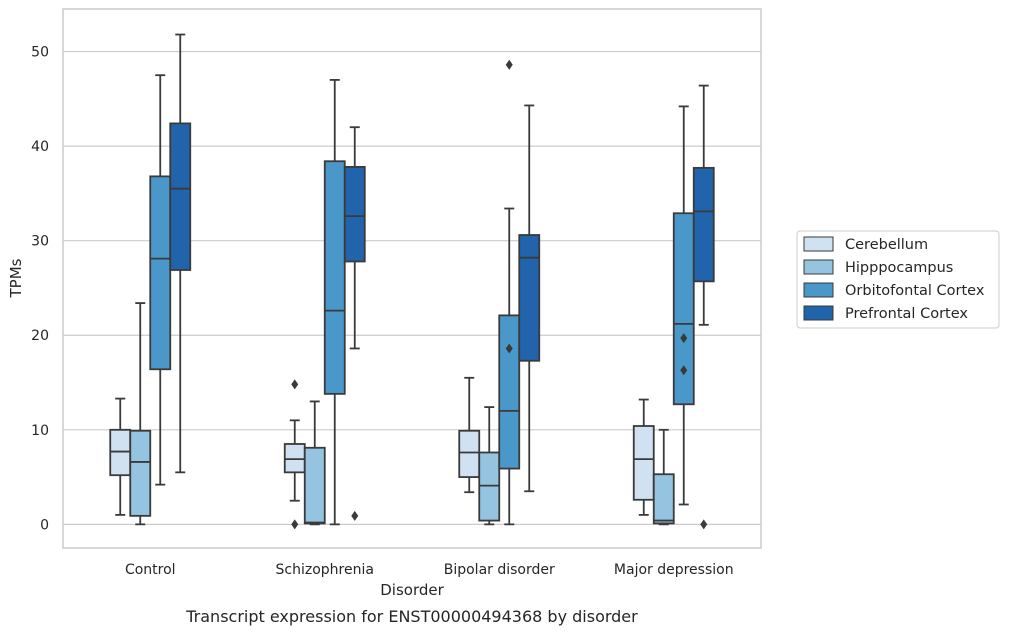  Describe the element at coordinates (886, 245) in the screenshot. I see `legend-label: Cerebellum` at that location.